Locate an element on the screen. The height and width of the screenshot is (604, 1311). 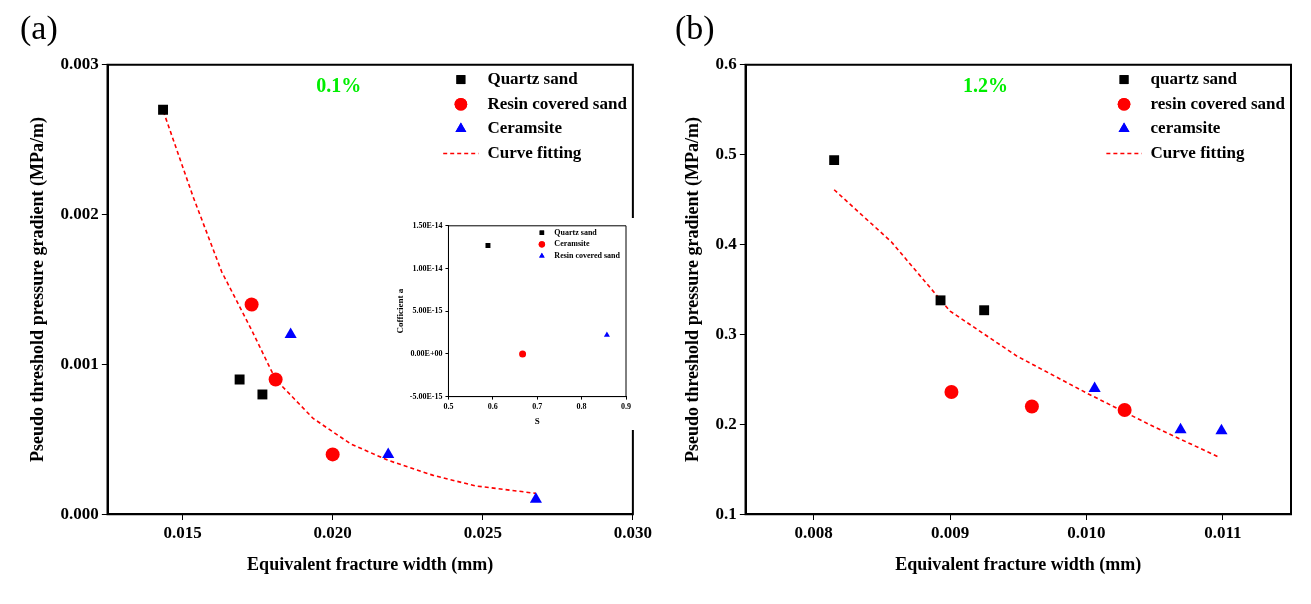
x-tick-label: 0.6 is located at coordinates (492, 407).